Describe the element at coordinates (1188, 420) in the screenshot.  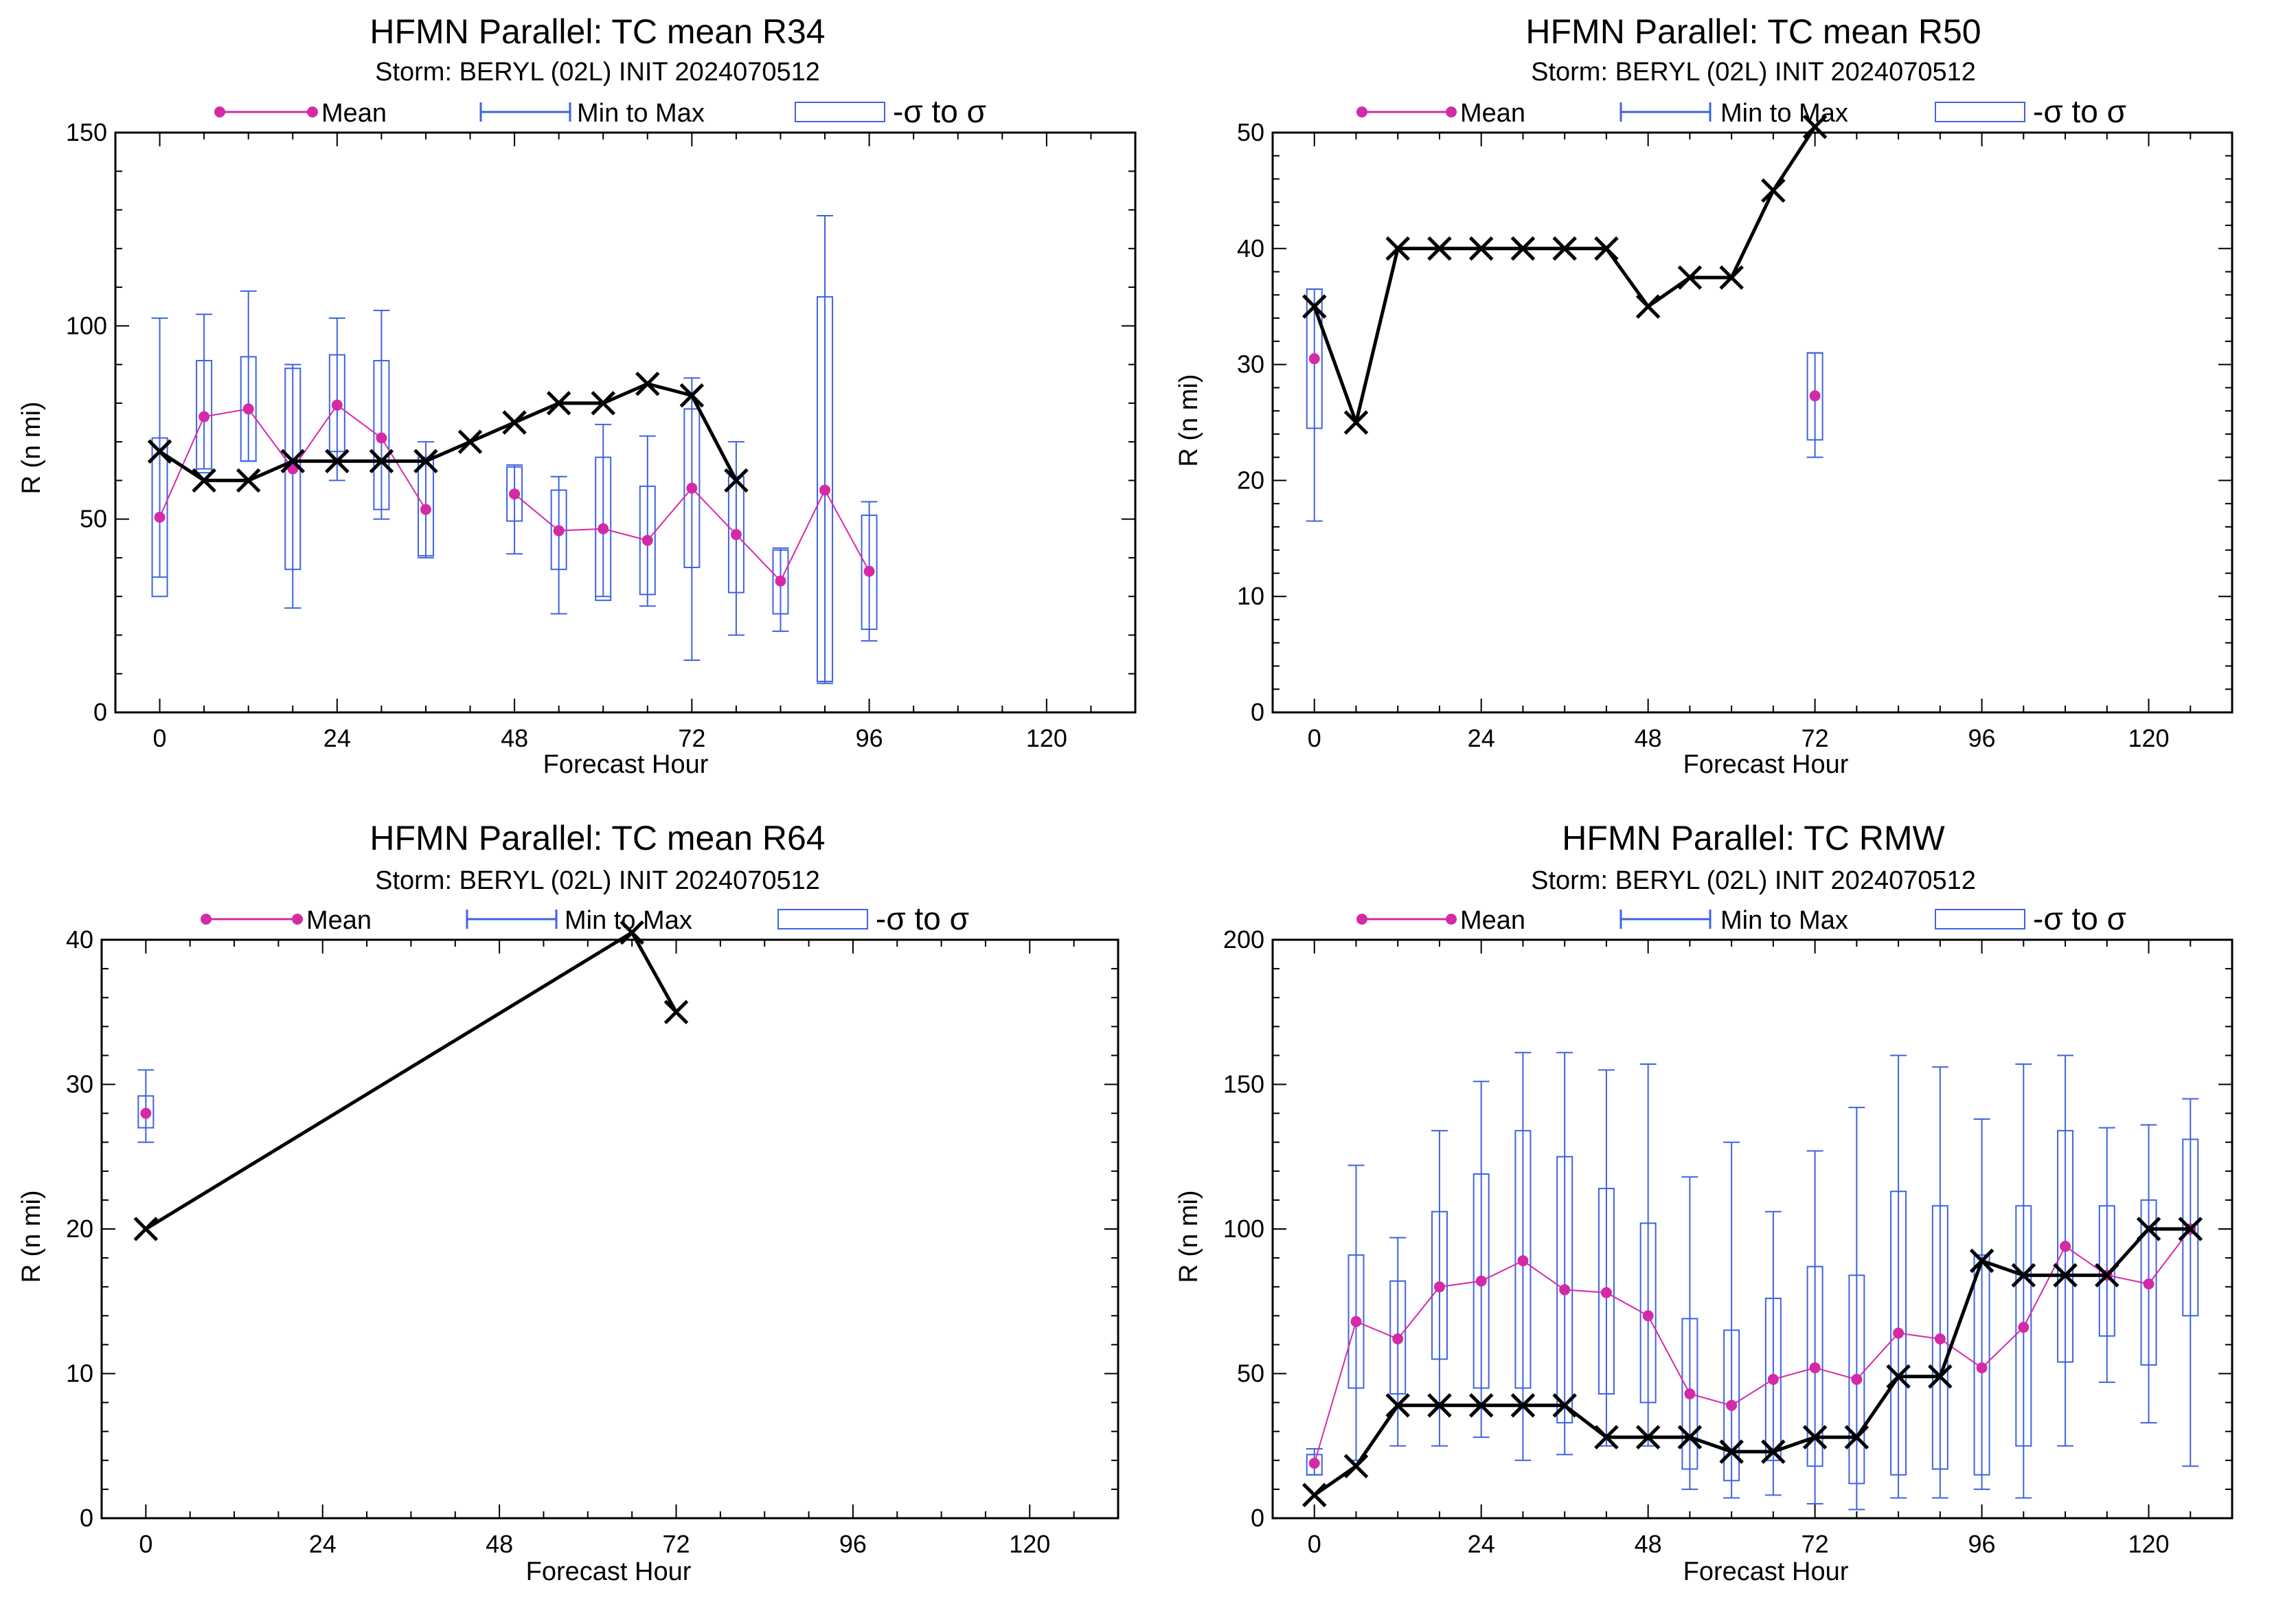
I see `y-axis-label-r50: R (n mi)` at that location.